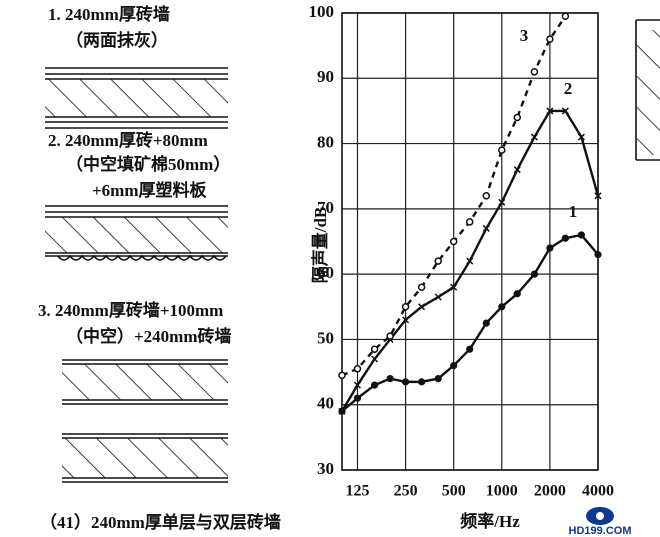 This screenshot has height=537, width=660. I want to click on wall-label: （中空）+240mm砖墙, so click(149, 336).